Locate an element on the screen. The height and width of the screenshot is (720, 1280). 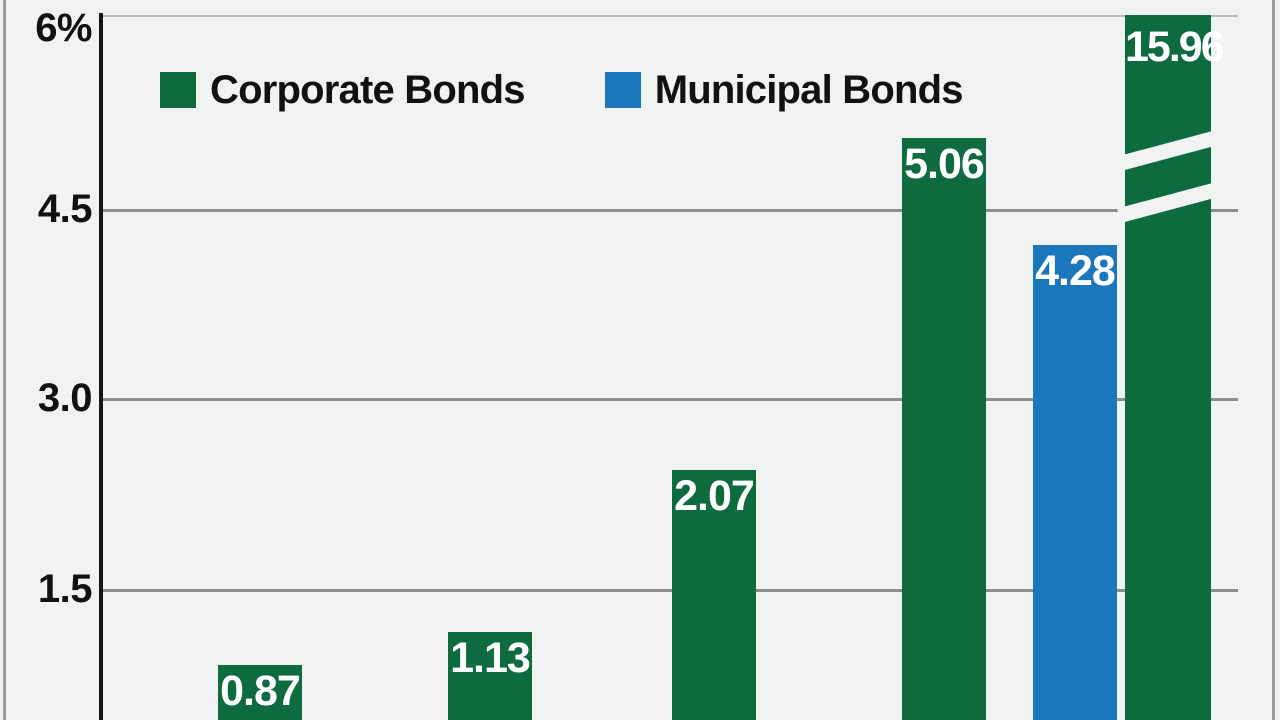
legend-label: Municipal Bonds is located at coordinates (809, 90).